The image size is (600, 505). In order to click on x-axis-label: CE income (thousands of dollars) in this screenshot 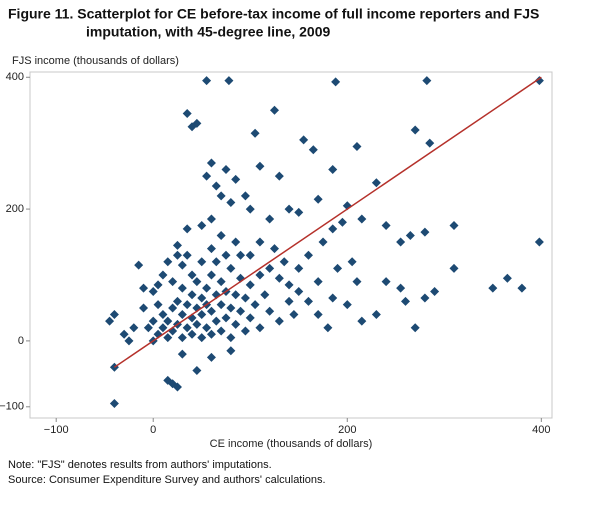, I will do `click(291, 444)`.